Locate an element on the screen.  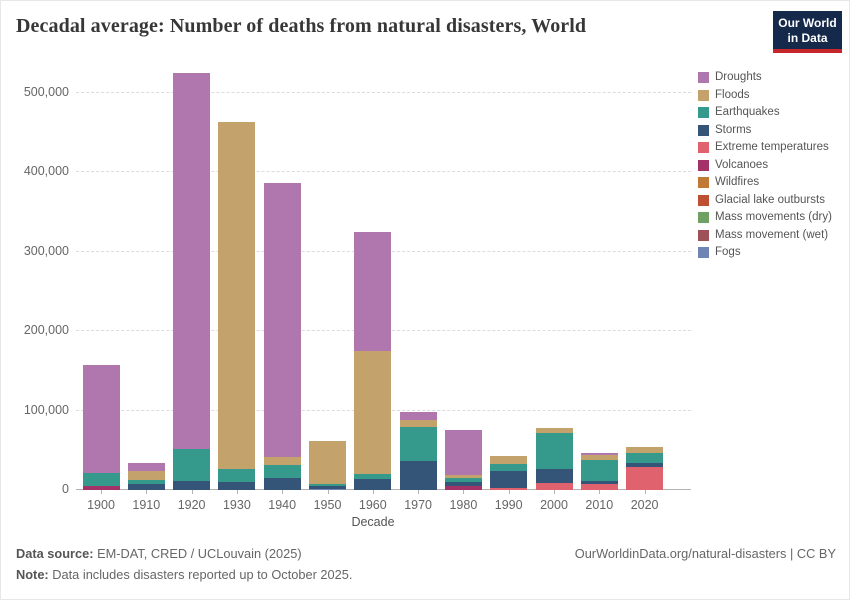
x-tick-1950 is located at coordinates (328, 492).